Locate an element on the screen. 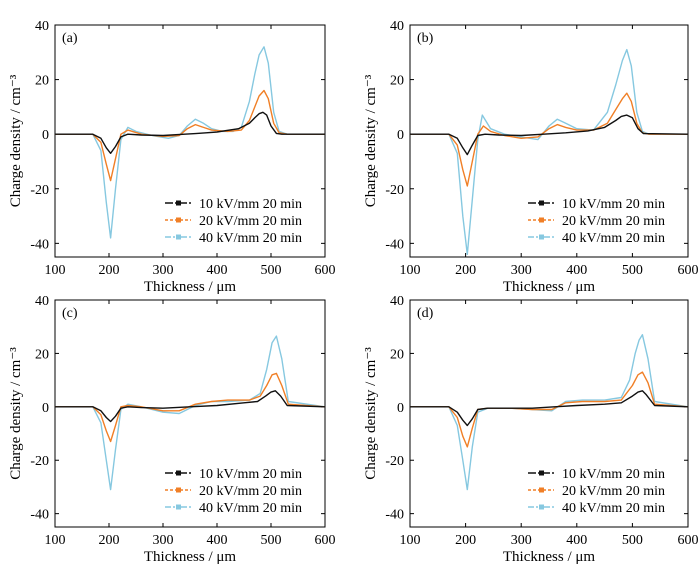  panel-label: (d) is located at coordinates (425, 313).